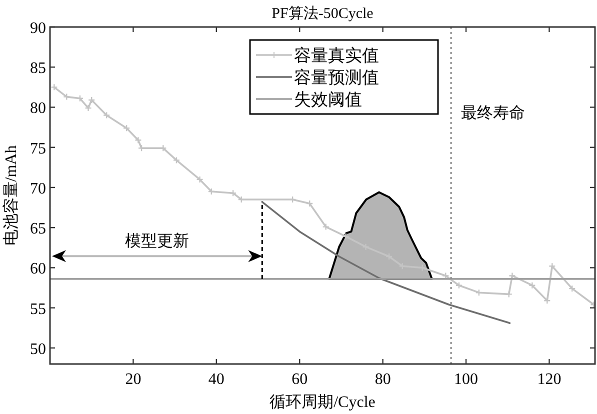 The image size is (597, 414). Describe the element at coordinates (38, 149) in the screenshot. I see `y-tick-label: 75` at that location.